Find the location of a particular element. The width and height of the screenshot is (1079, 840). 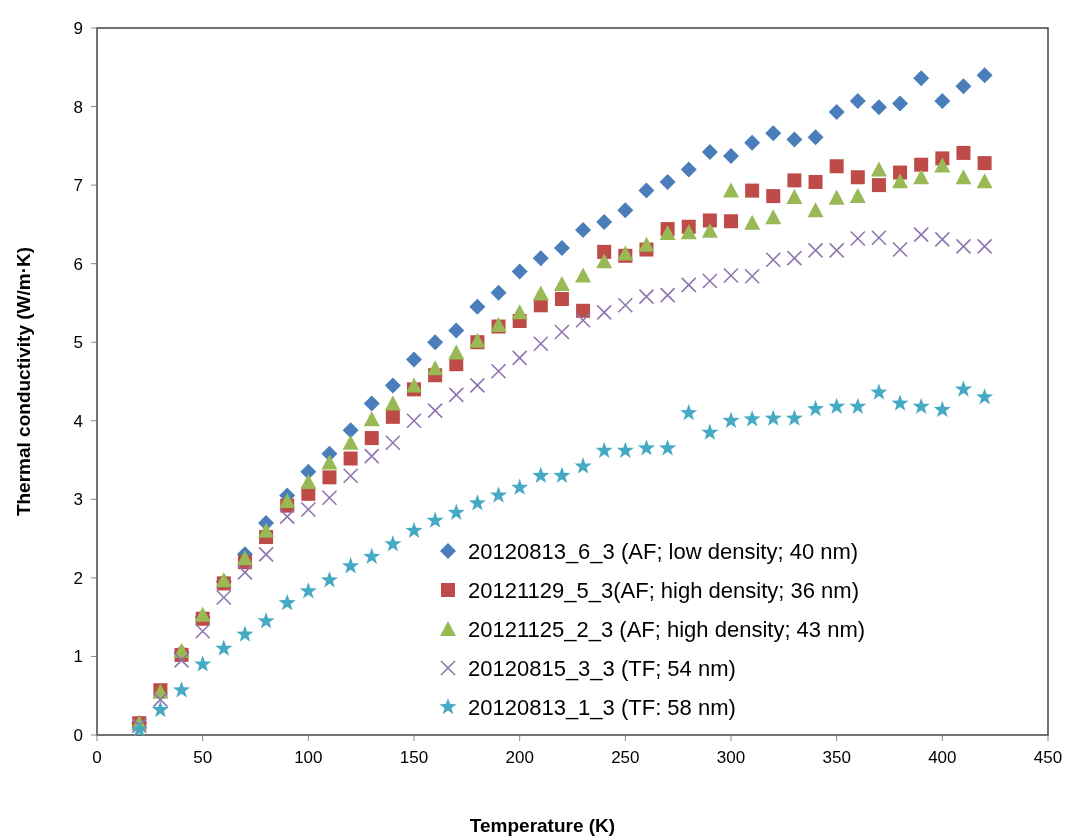

legend-label: 20121129_5_3(AF; high density; 36 nm) is located at coordinates (663, 590).